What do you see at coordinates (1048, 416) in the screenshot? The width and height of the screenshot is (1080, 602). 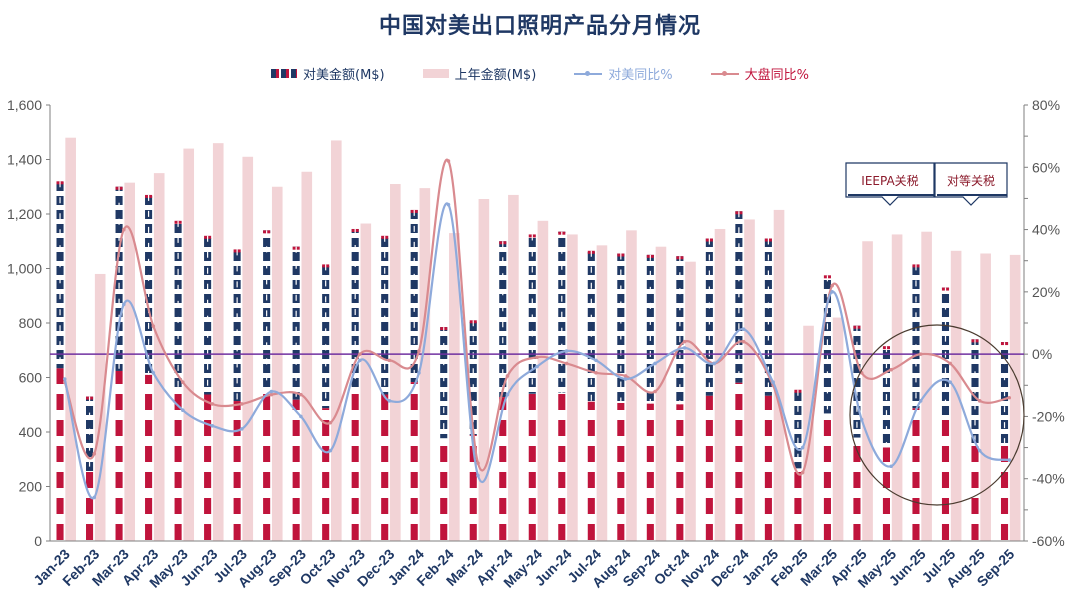 I see `right-tick-label: -20%` at bounding box center [1048, 416].